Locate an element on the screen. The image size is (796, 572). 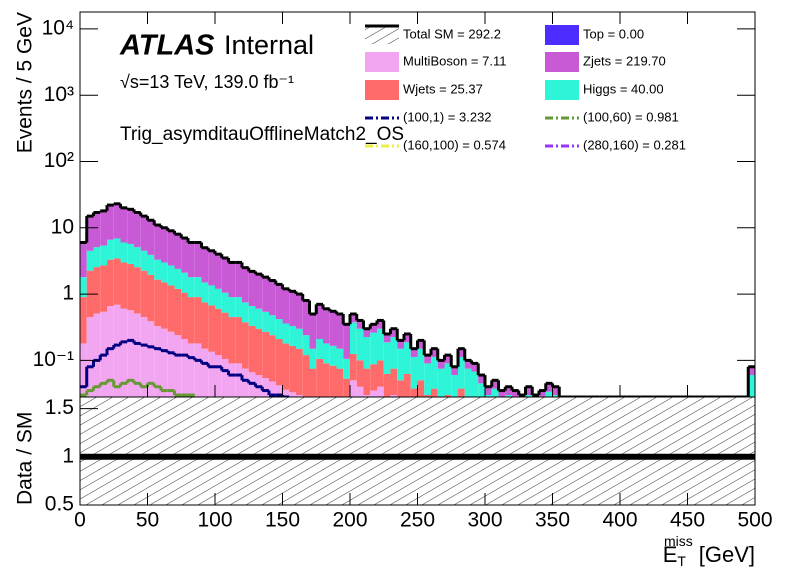
legend-label: Total SM = 292.2 is located at coordinates (452, 33).